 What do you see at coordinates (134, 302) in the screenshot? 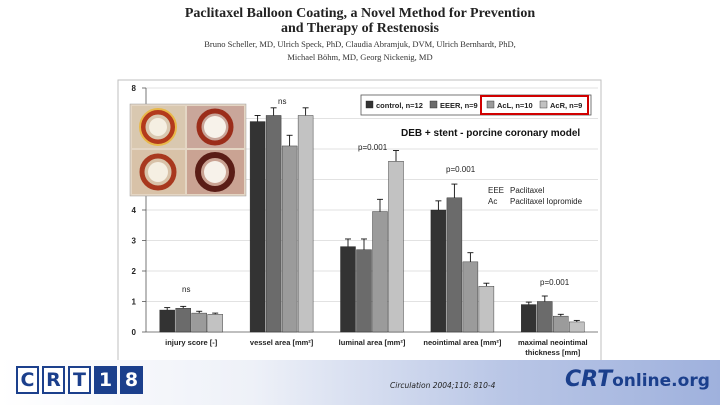
I see `y-tick-label-1: 1` at bounding box center [134, 302].